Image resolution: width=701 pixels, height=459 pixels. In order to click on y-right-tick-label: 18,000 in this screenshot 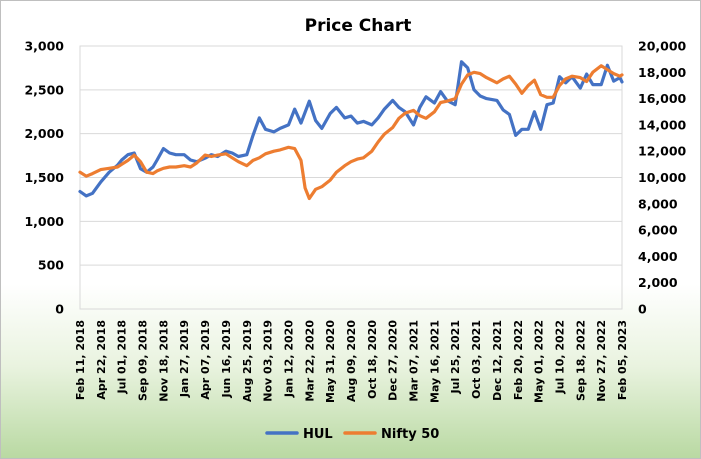, I will do `click(662, 72)`.